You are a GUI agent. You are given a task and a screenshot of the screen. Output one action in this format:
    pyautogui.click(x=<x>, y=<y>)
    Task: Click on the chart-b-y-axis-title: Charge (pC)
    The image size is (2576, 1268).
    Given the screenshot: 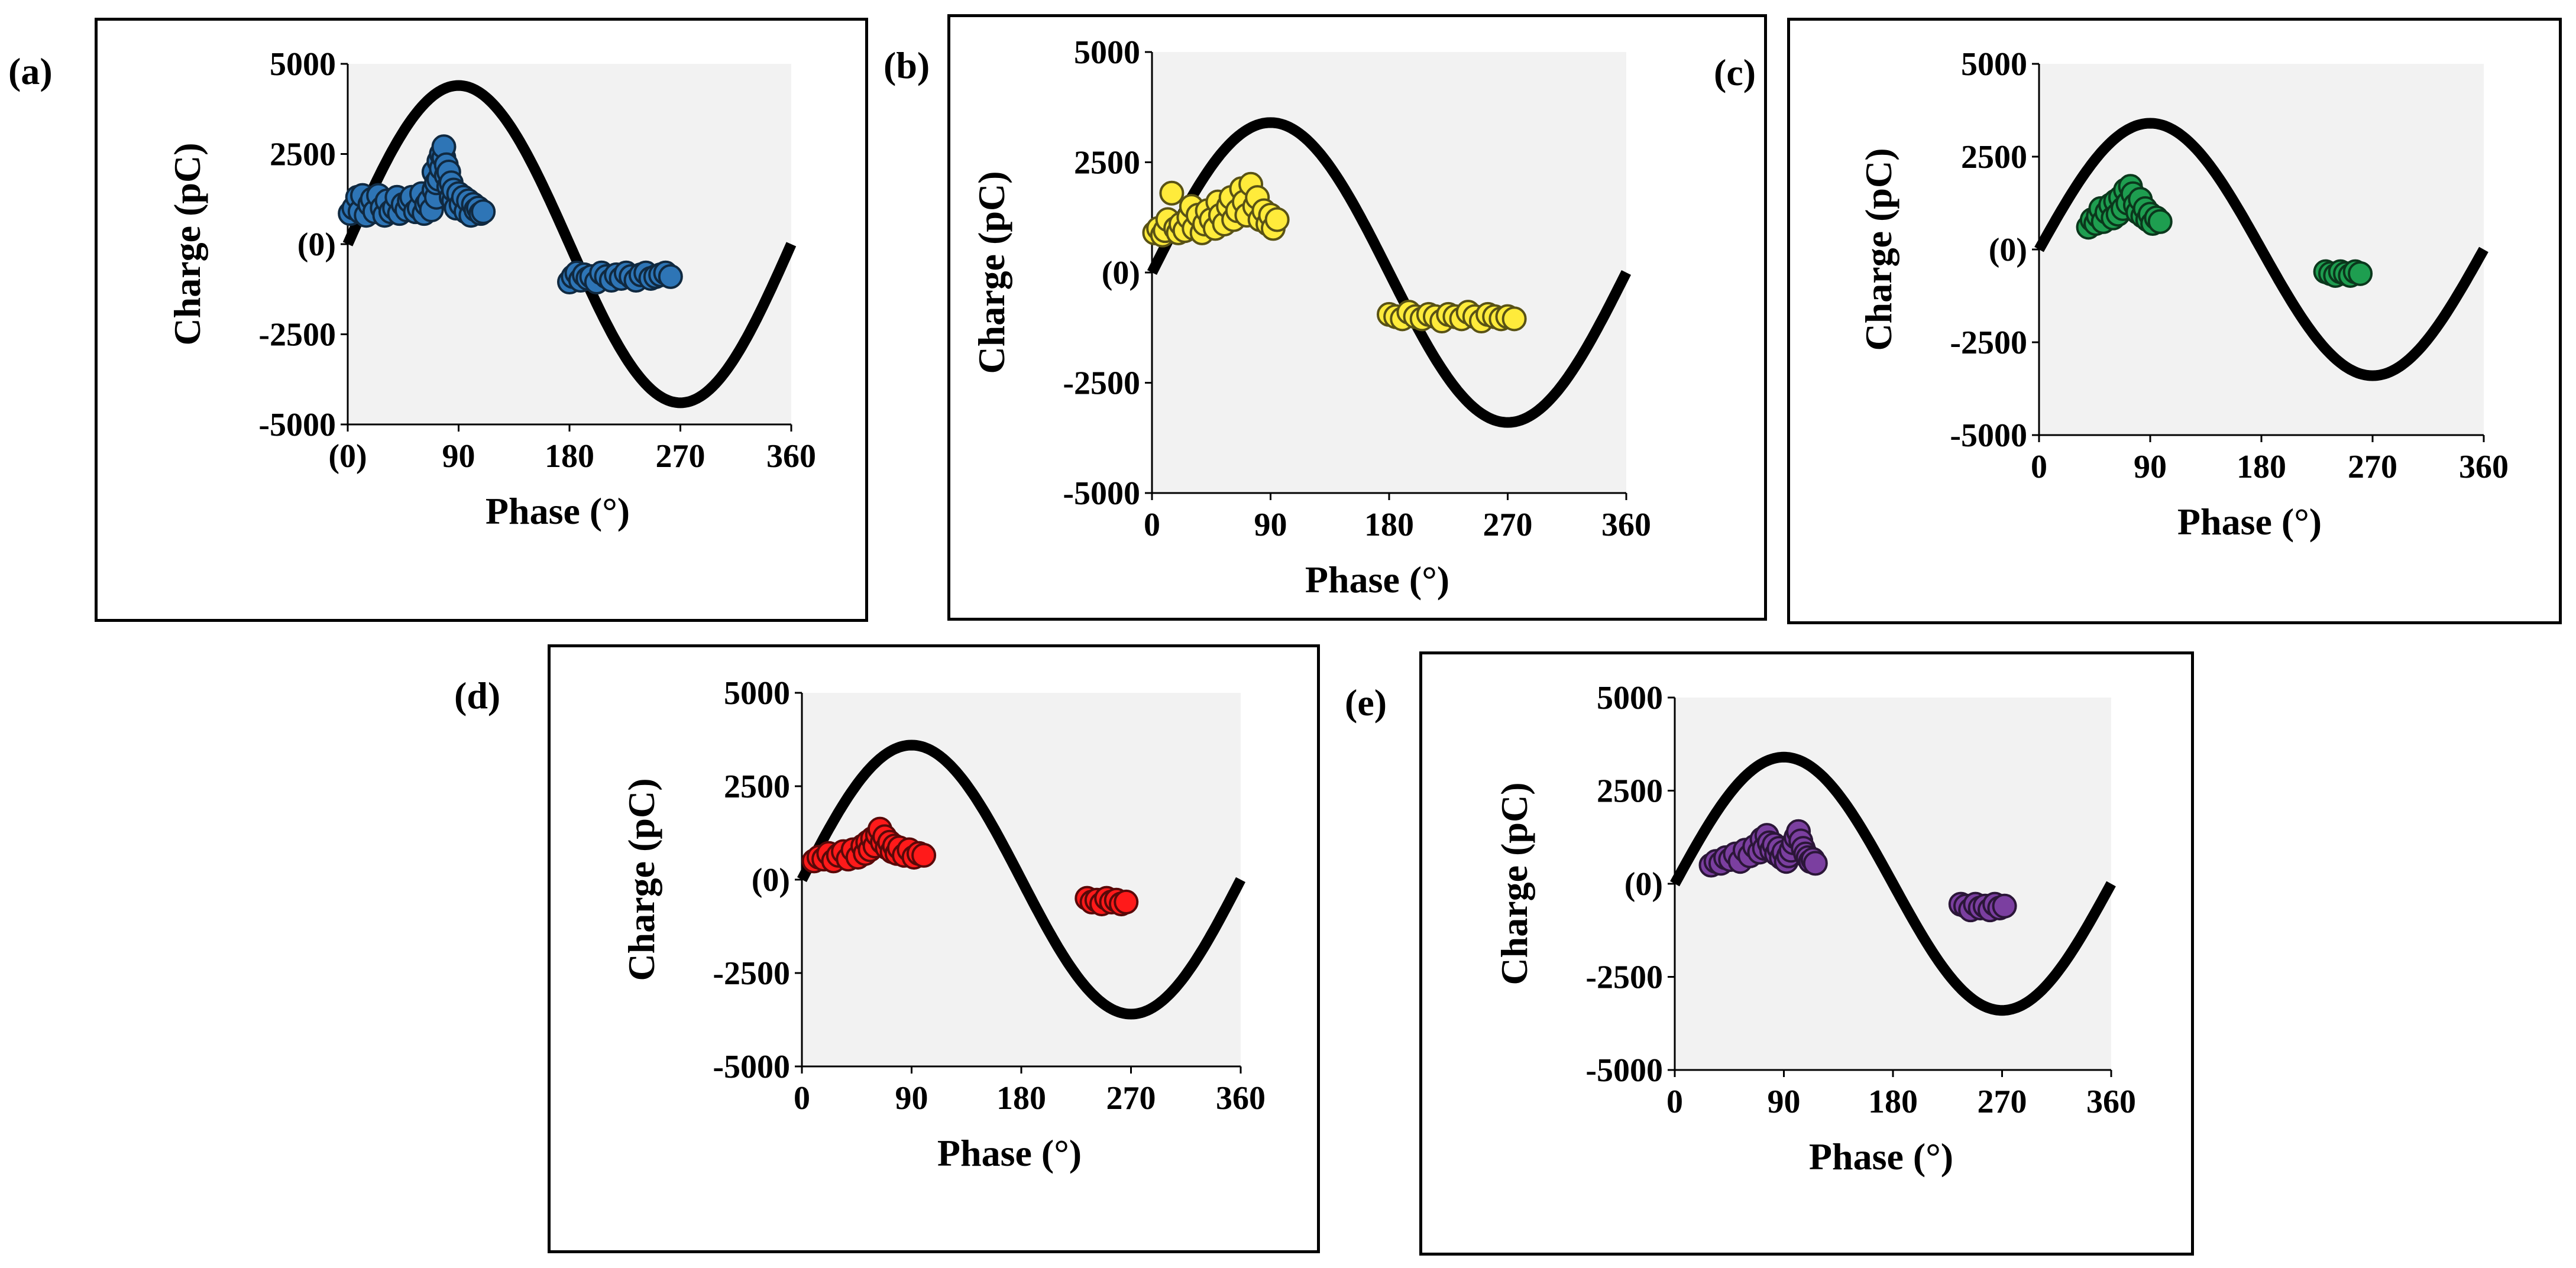 What is the action you would take?
    pyautogui.click(x=991, y=272)
    